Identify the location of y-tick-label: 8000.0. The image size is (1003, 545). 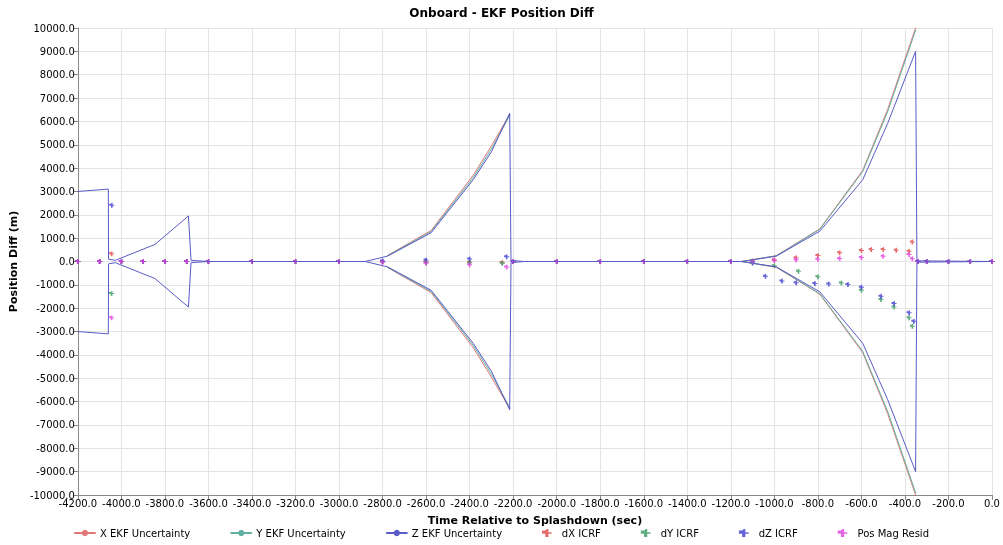
(57, 75).